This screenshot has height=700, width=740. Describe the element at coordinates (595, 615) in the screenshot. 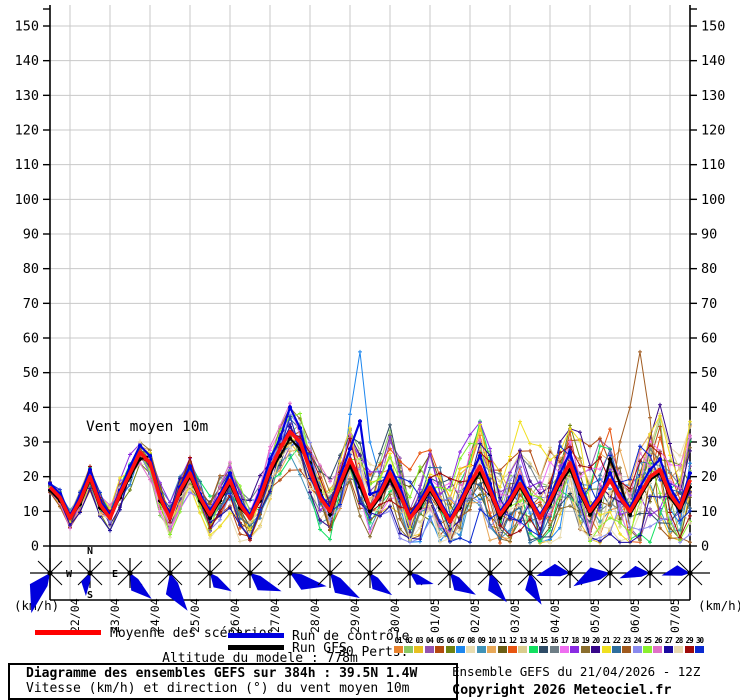

I see `date-tick-label: 05/05` at that location.